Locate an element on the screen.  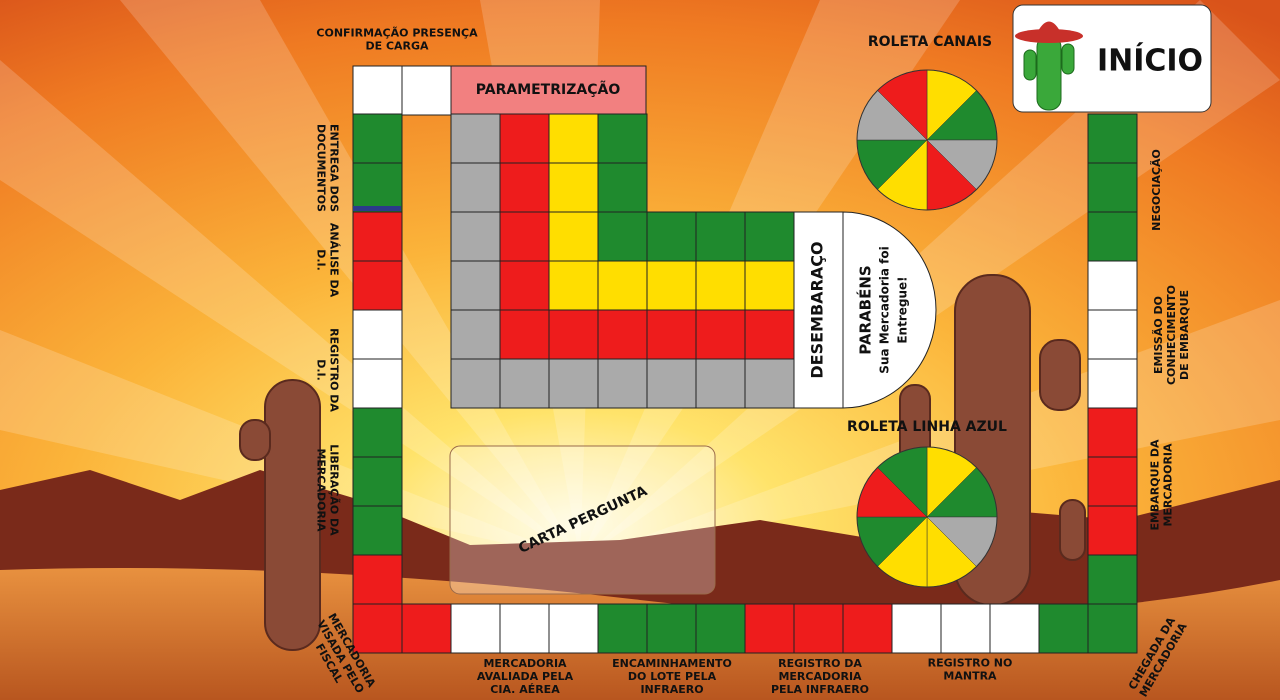
step-label-group: EMISSÃO DO CONHECIMENTO DE EMBARQUE is located at coordinates (1171, 335).